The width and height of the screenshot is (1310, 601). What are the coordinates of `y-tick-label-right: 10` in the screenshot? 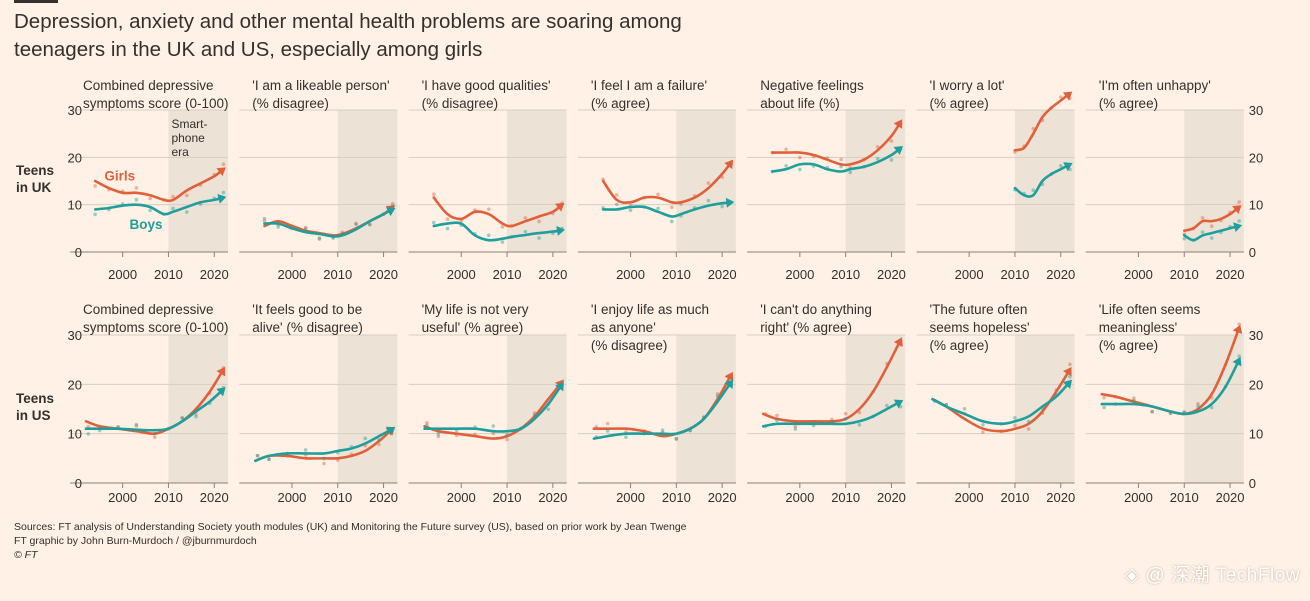 It's located at (1256, 434).